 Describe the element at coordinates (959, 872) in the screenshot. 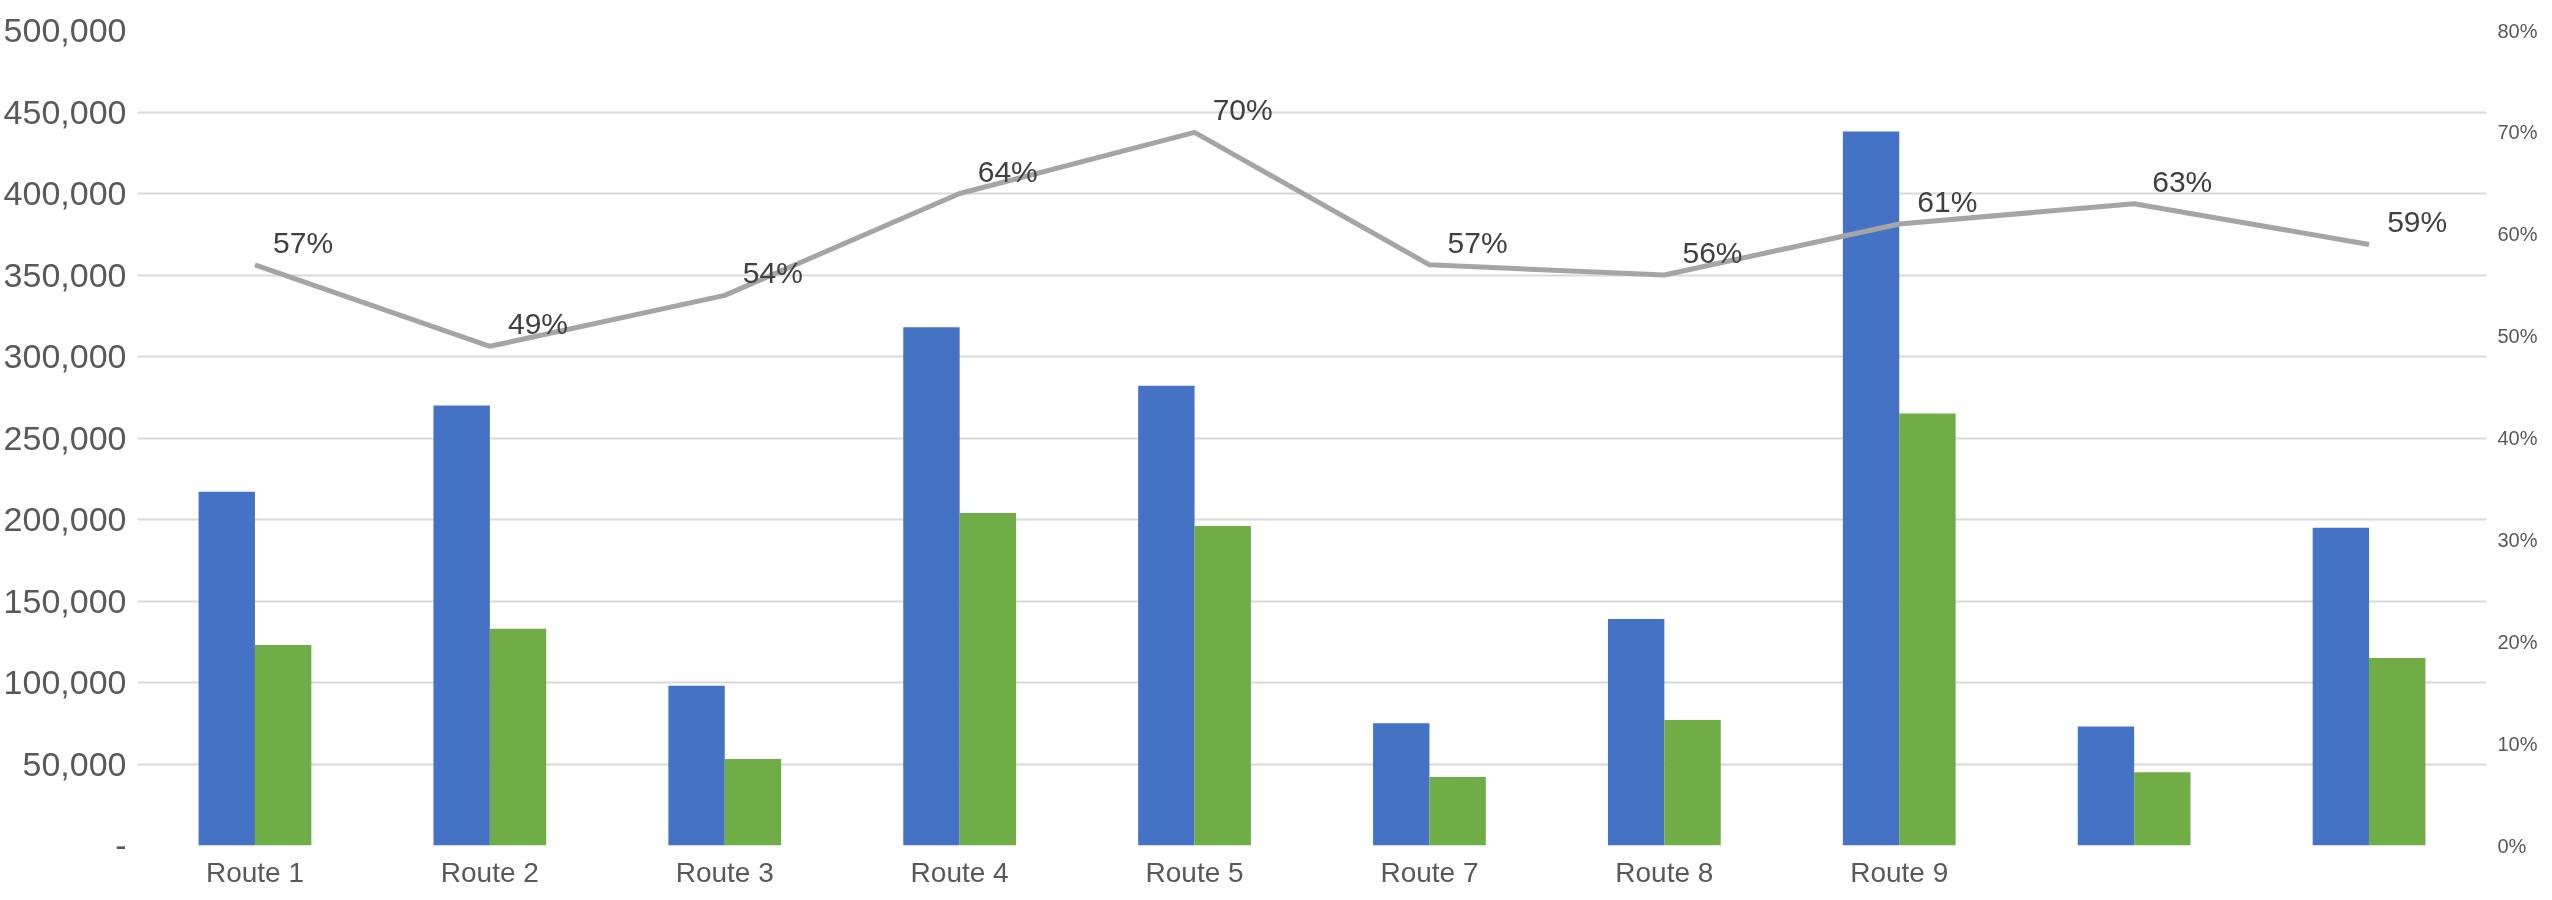

I see `x-tick-label: Route 4` at that location.